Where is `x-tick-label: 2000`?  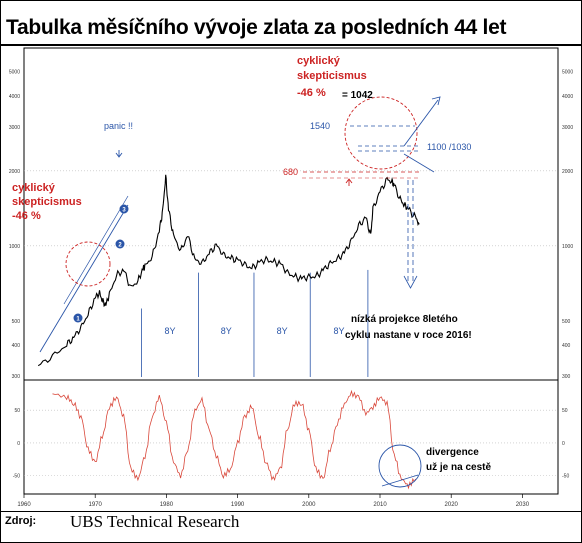
x-tick-label: 2000 is located at coordinates (309, 505).